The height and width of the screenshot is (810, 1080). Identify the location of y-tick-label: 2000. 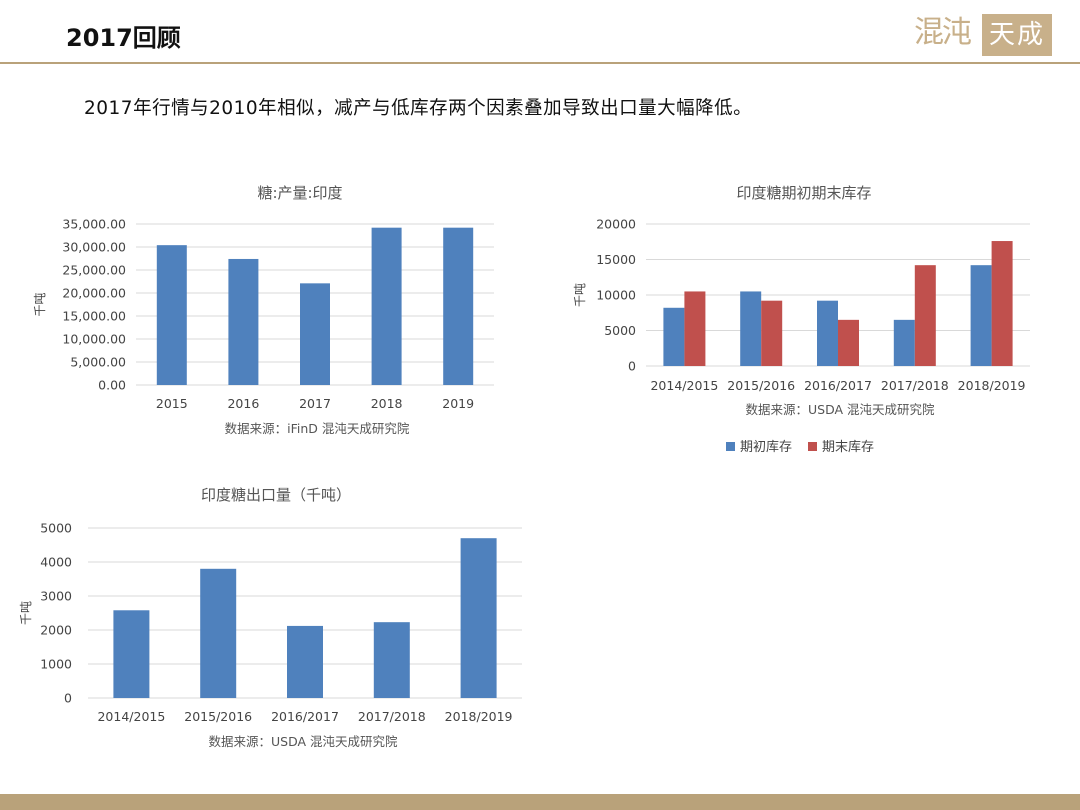
(56, 630).